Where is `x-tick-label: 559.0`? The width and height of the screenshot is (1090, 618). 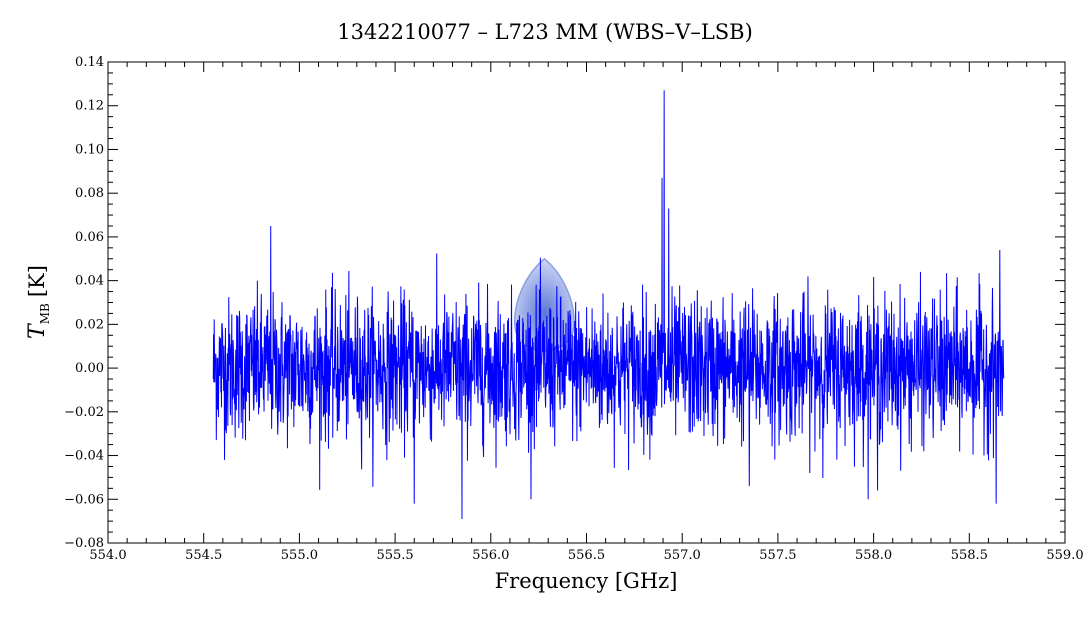 x-tick-label: 559.0 is located at coordinates (1064, 555).